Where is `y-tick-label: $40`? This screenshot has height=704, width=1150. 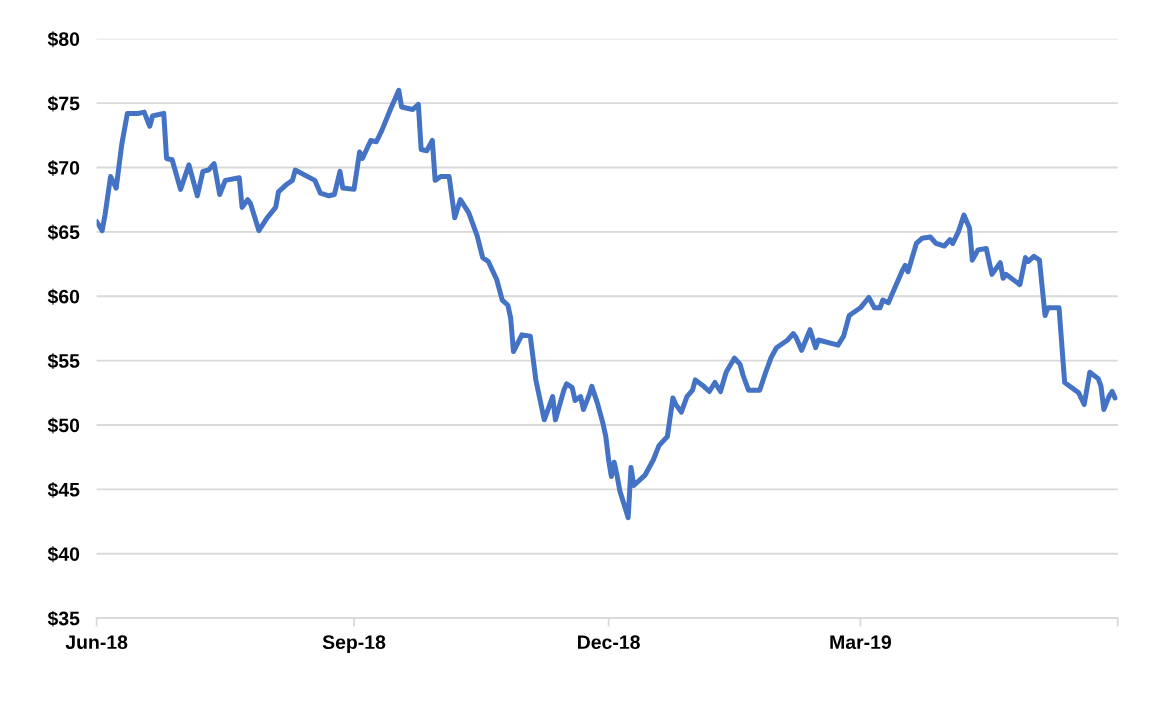 y-tick-label: $40 is located at coordinates (63, 554).